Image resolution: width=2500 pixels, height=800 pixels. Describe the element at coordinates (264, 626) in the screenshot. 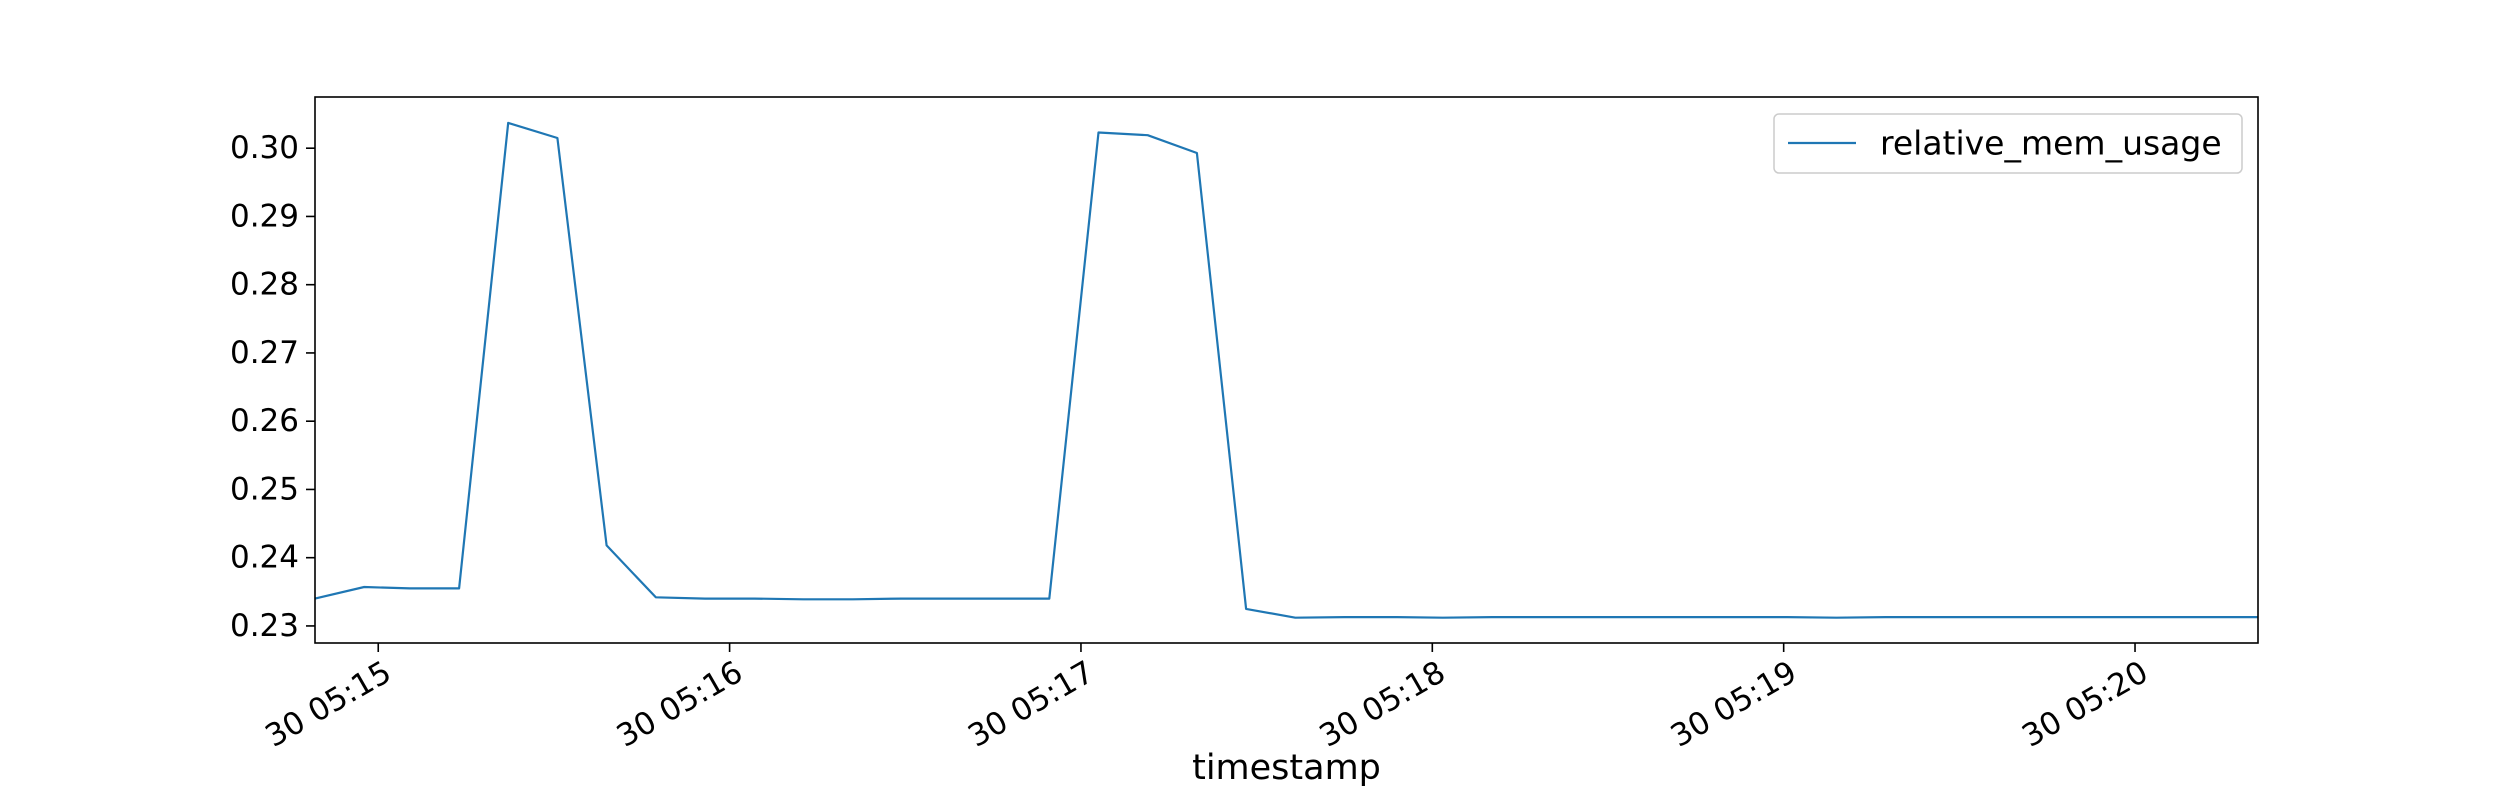

I see `y-tick-label: 0.23` at that location.